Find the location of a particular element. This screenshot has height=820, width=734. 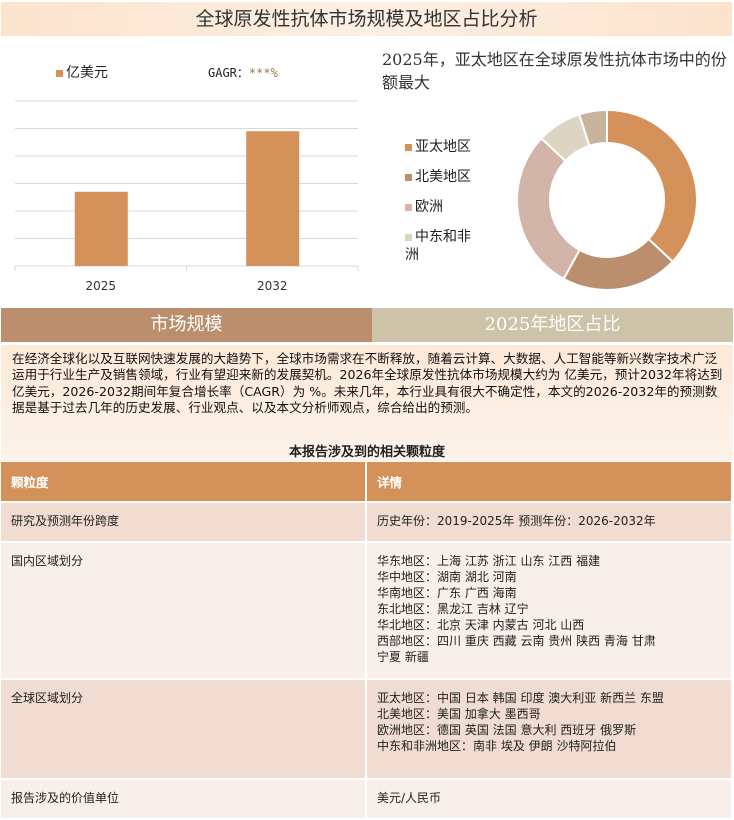

table-row: 研究及预测年份跨度 历史年份：2019-2025年 预测年份：2026-2032年 is located at coordinates (367, 522).